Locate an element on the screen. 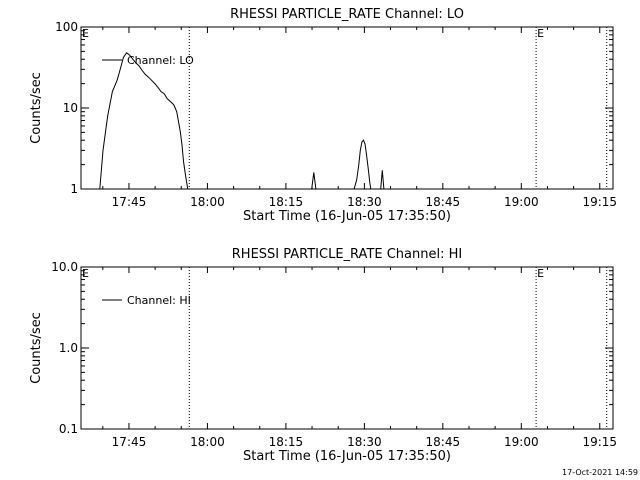 Image resolution: width=640 pixels, height=480 pixels. chart-title: RHESSI PARTICLE_RATE Channel: LO is located at coordinates (347, 14).